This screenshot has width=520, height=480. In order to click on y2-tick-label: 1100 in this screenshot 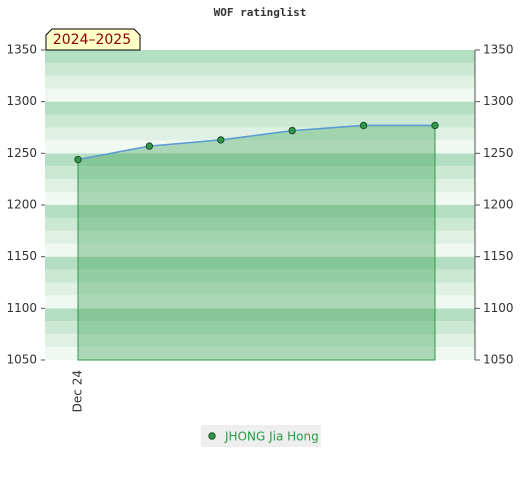, I will do `click(498, 308)`.